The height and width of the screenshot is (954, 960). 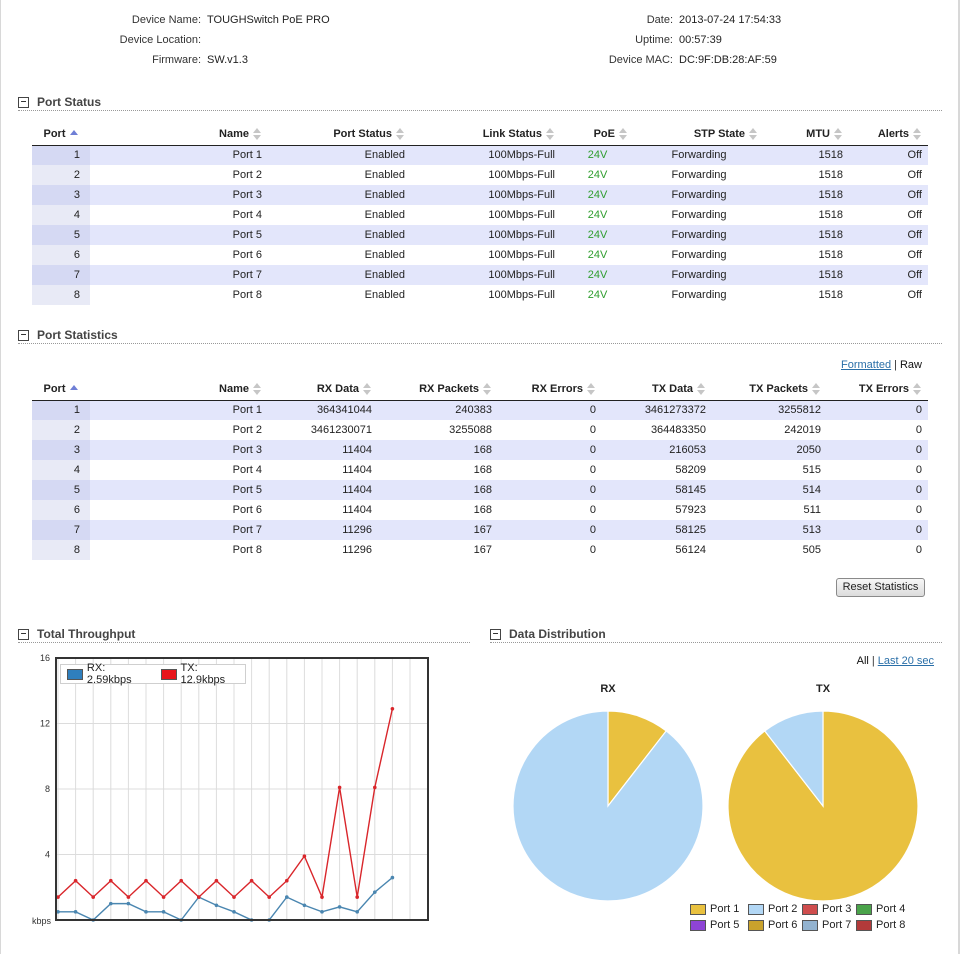 What do you see at coordinates (699, 135) in the screenshot?
I see `column-header: STP State` at bounding box center [699, 135].